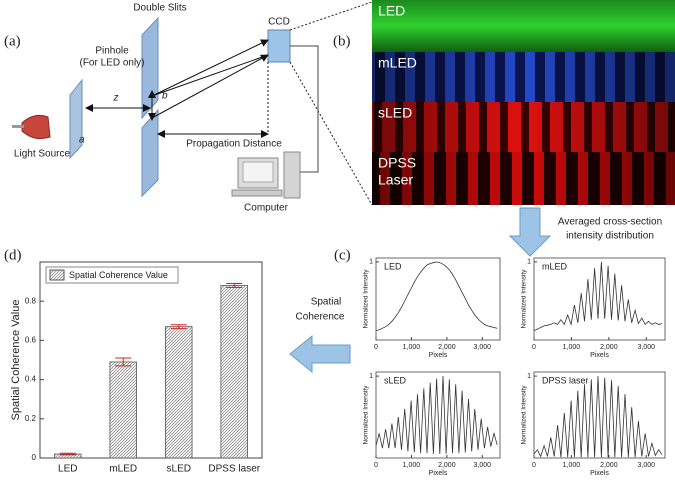 This screenshot has width=675, height=483. Describe the element at coordinates (16, 360) in the screenshot. I see `y-axis-label: Spatial Coherence Value` at that location.